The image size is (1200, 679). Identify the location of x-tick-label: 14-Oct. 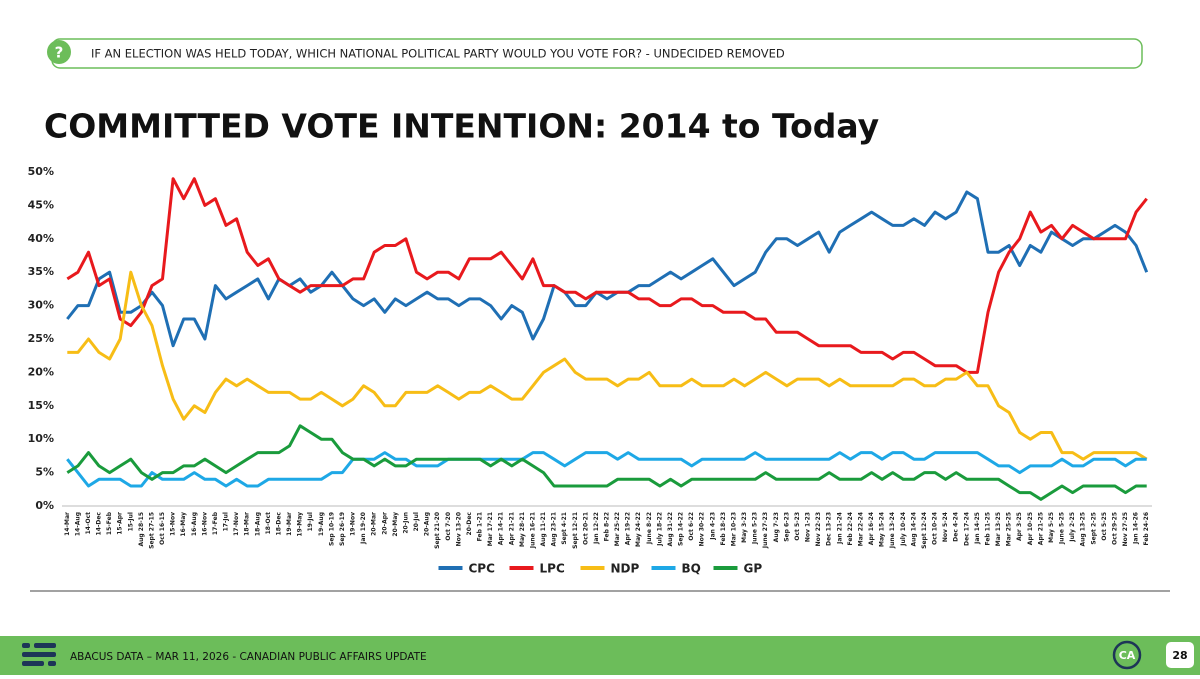
(88, 523).